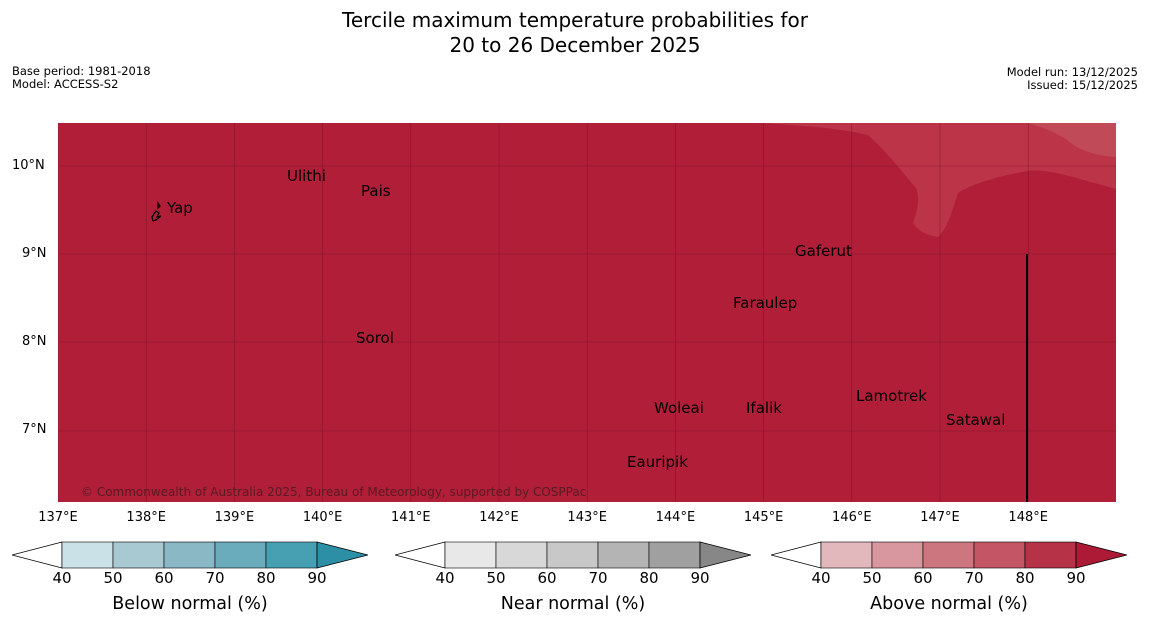  What do you see at coordinates (65, 84) in the screenshot?
I see `model-name: Model: ACCESS-S2` at bounding box center [65, 84].